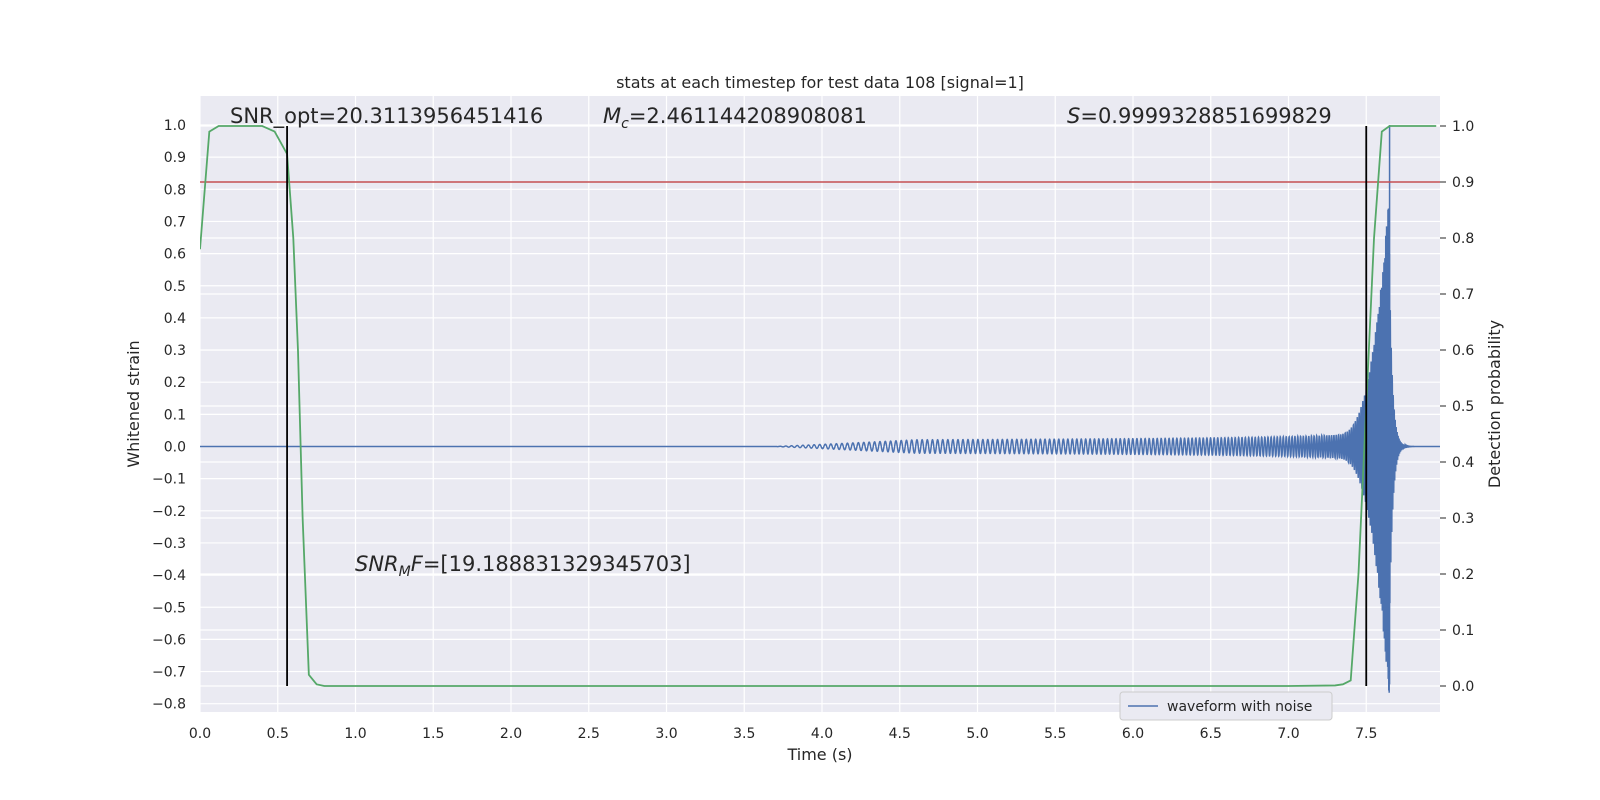  I want to click on y2-tick-label: 0.3, so click(1463, 519).